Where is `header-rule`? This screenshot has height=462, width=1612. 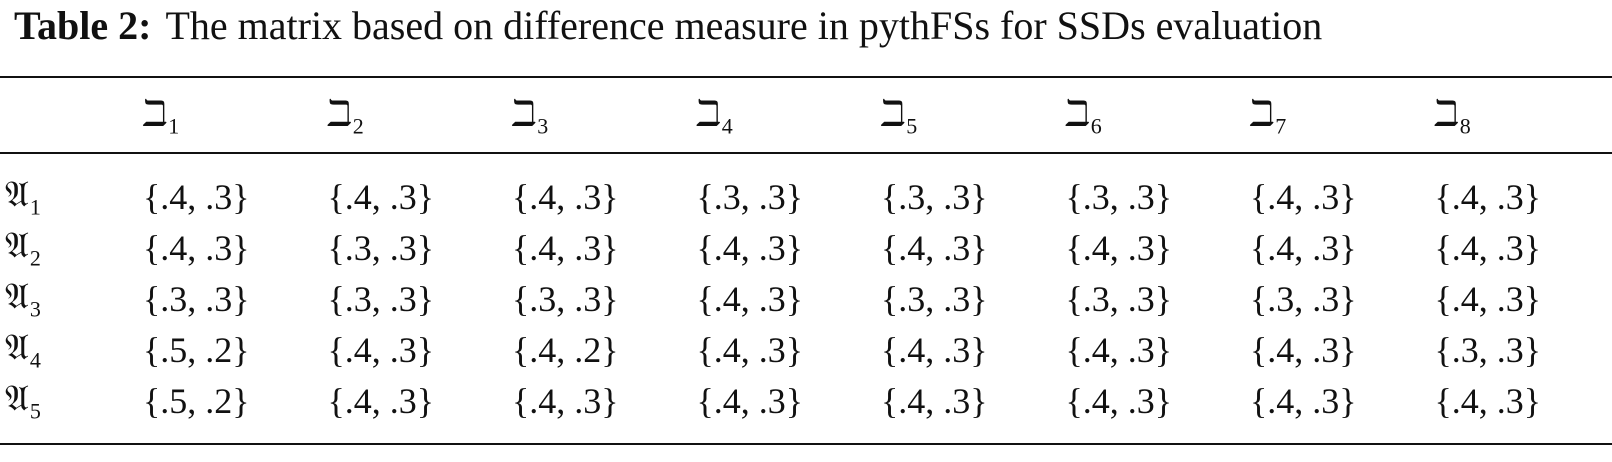
header-rule is located at coordinates (806, 153).